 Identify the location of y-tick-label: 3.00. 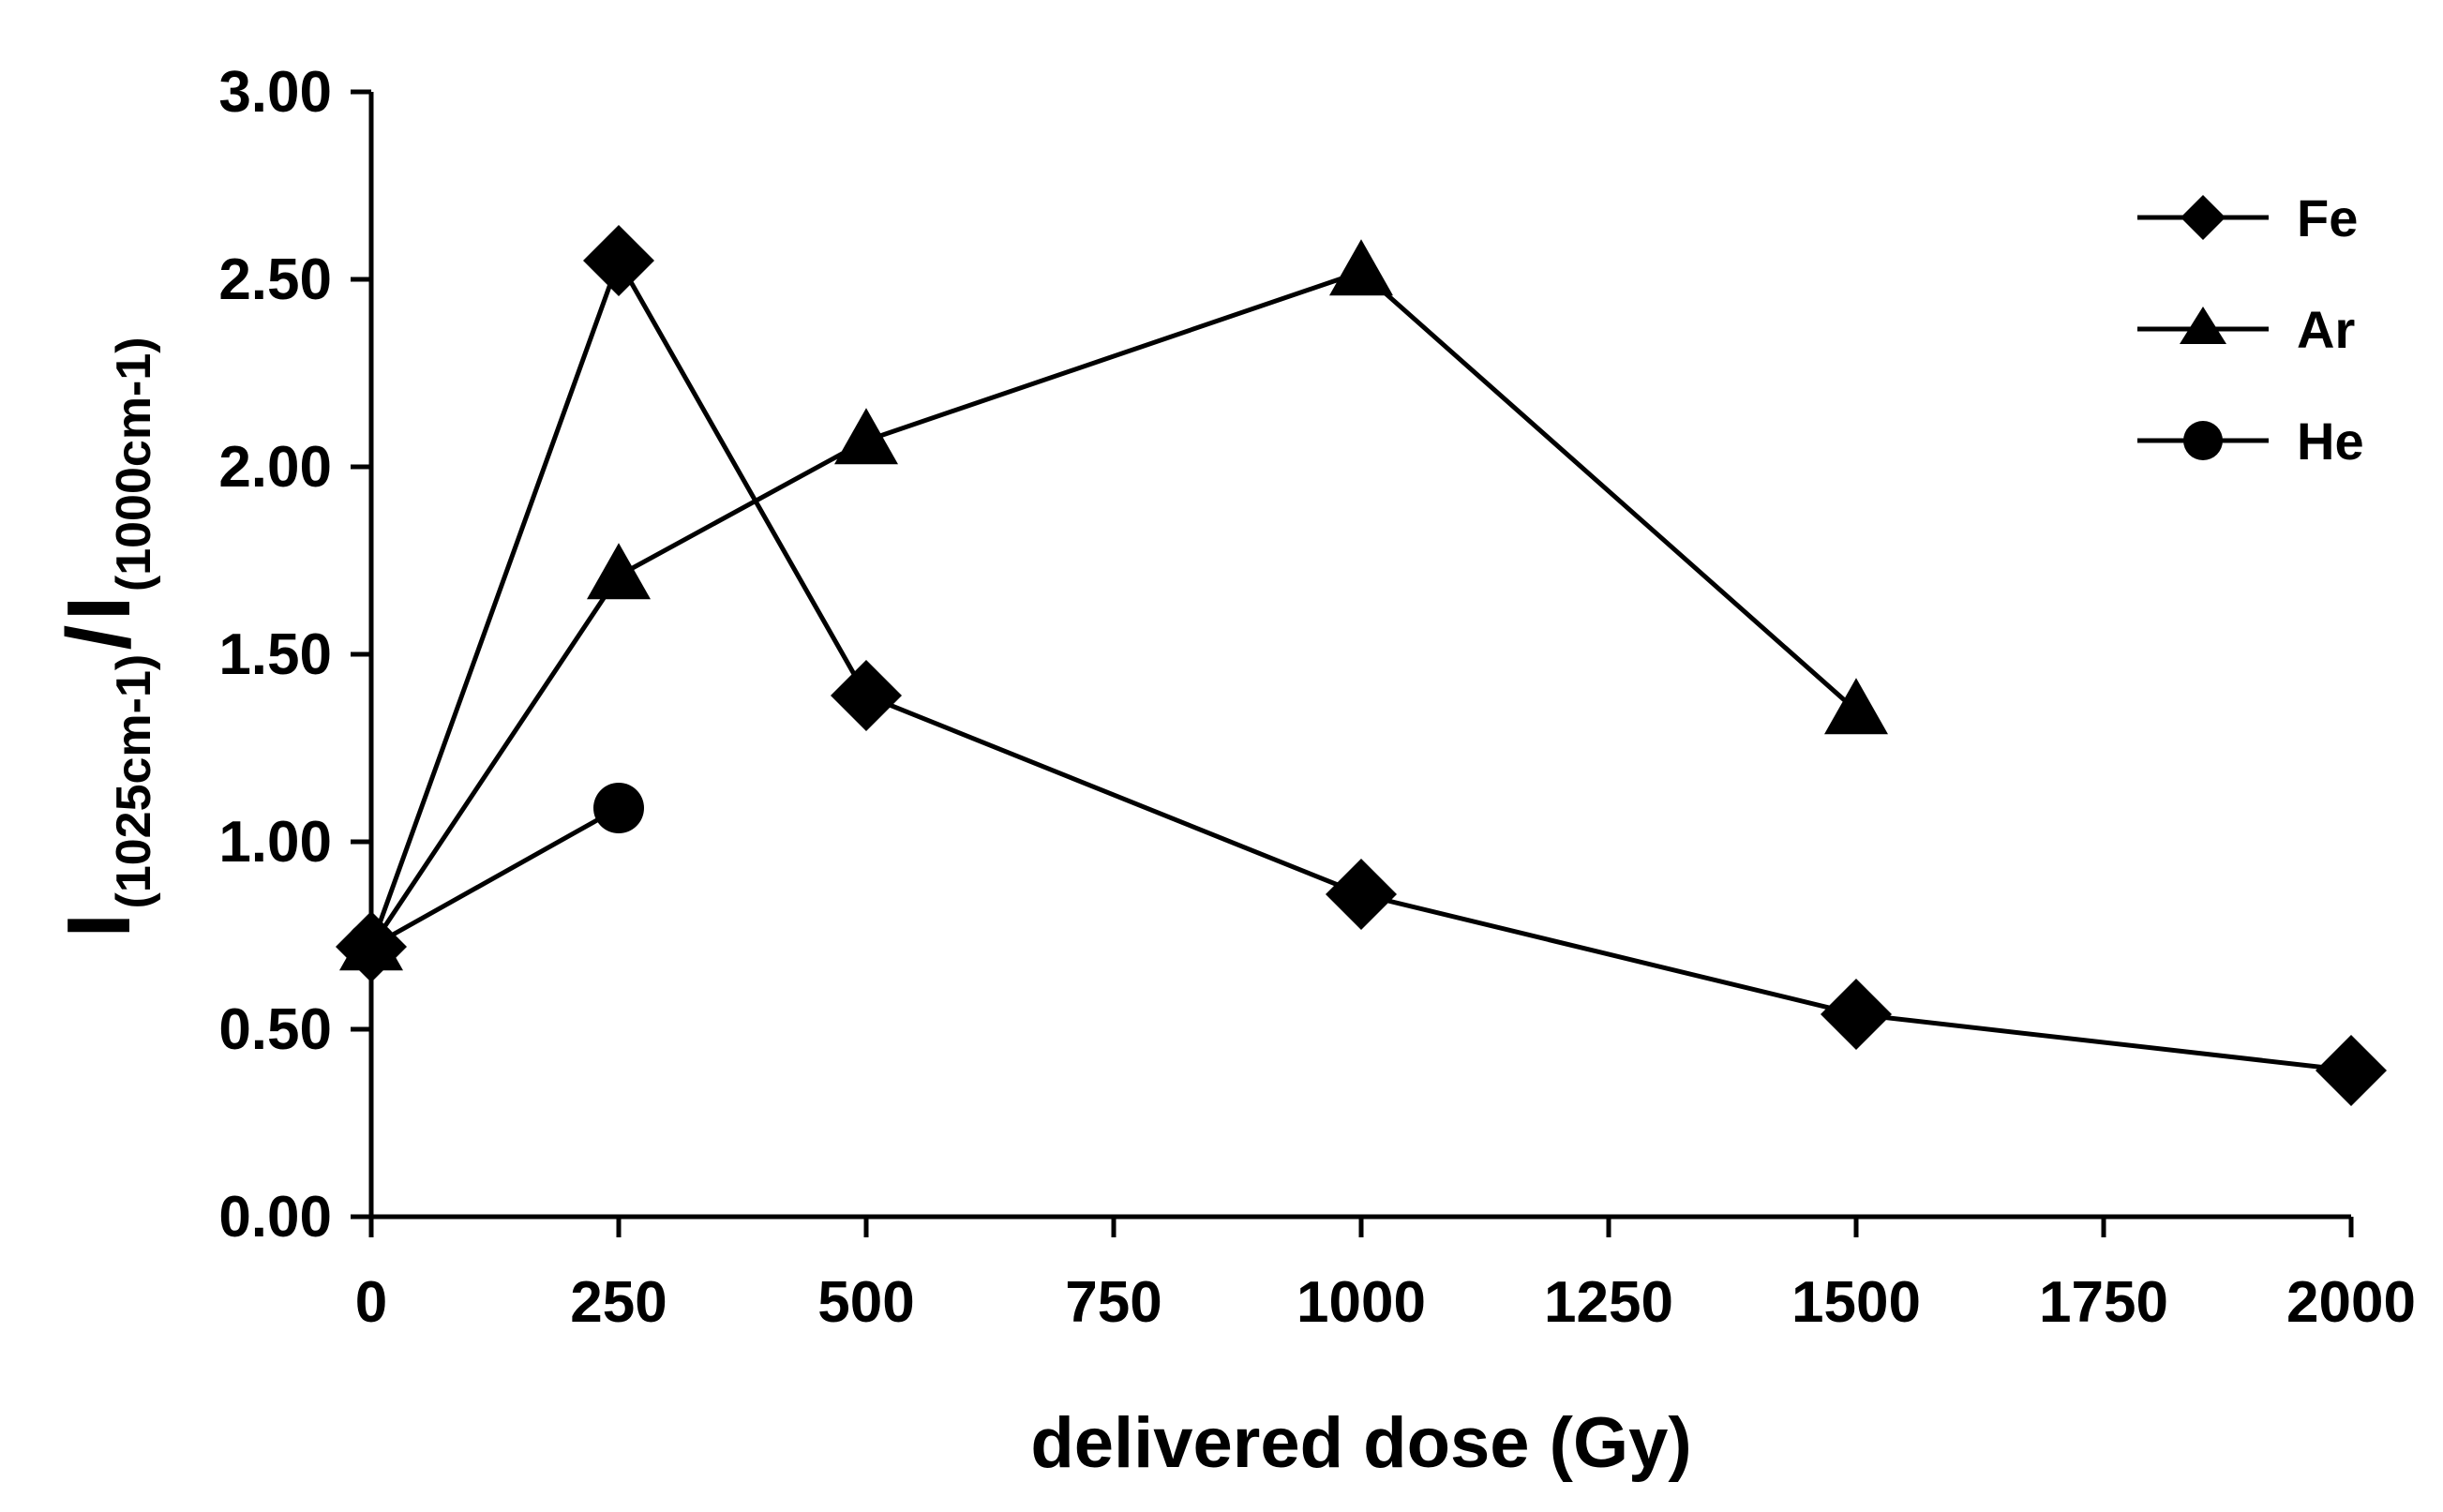
(275, 93).